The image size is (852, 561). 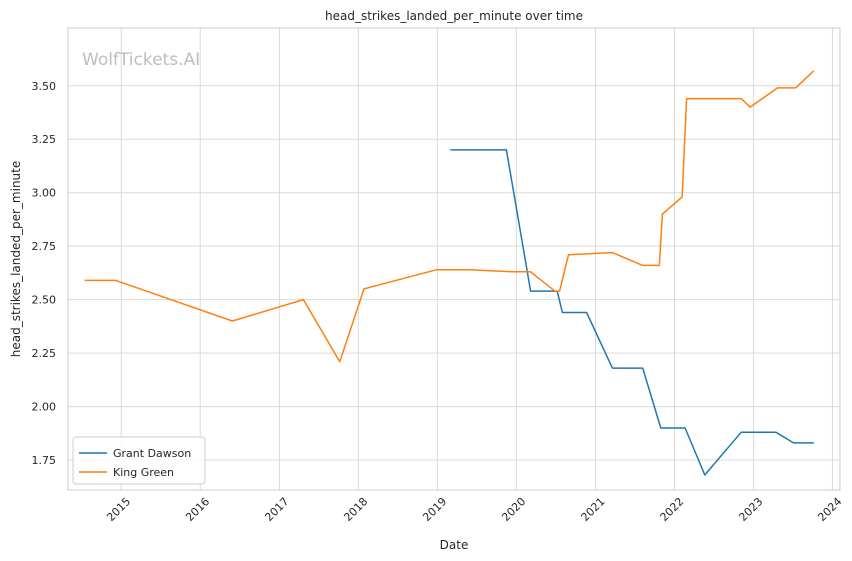 What do you see at coordinates (672, 509) in the screenshot?
I see `x-tick-label: 2022` at bounding box center [672, 509].